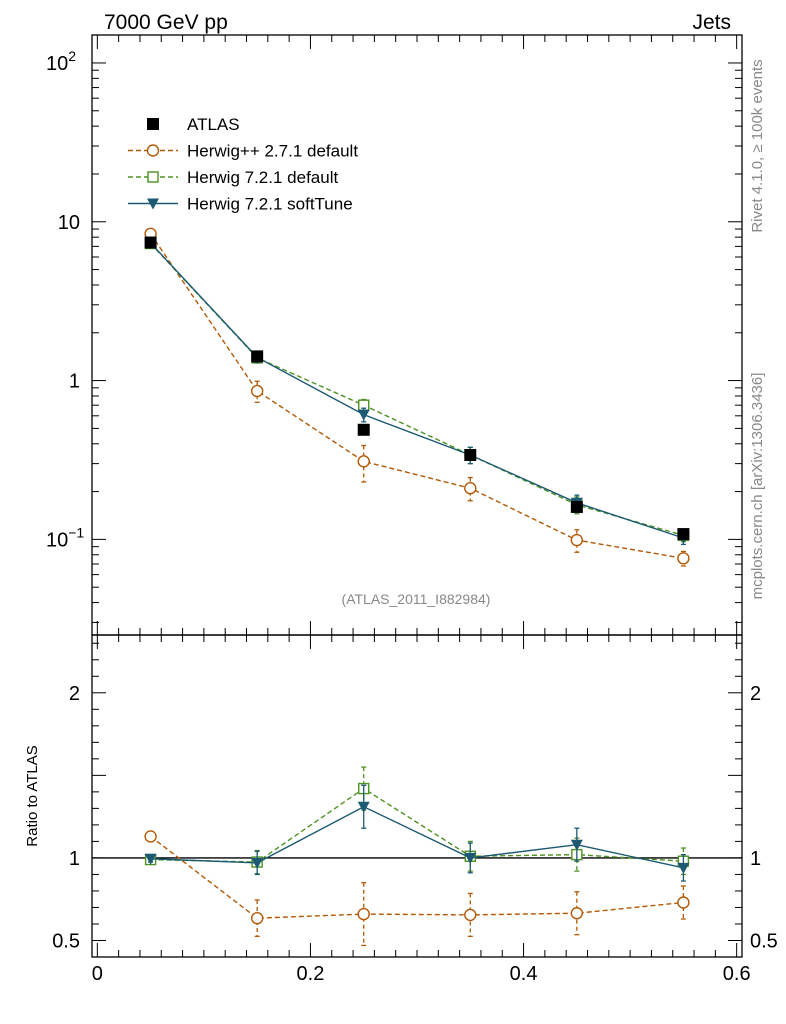 The height and width of the screenshot is (1024, 786). I want to click on rivet-version-text: Rivet 4.1.0, ≥ 100k events, so click(757, 145).